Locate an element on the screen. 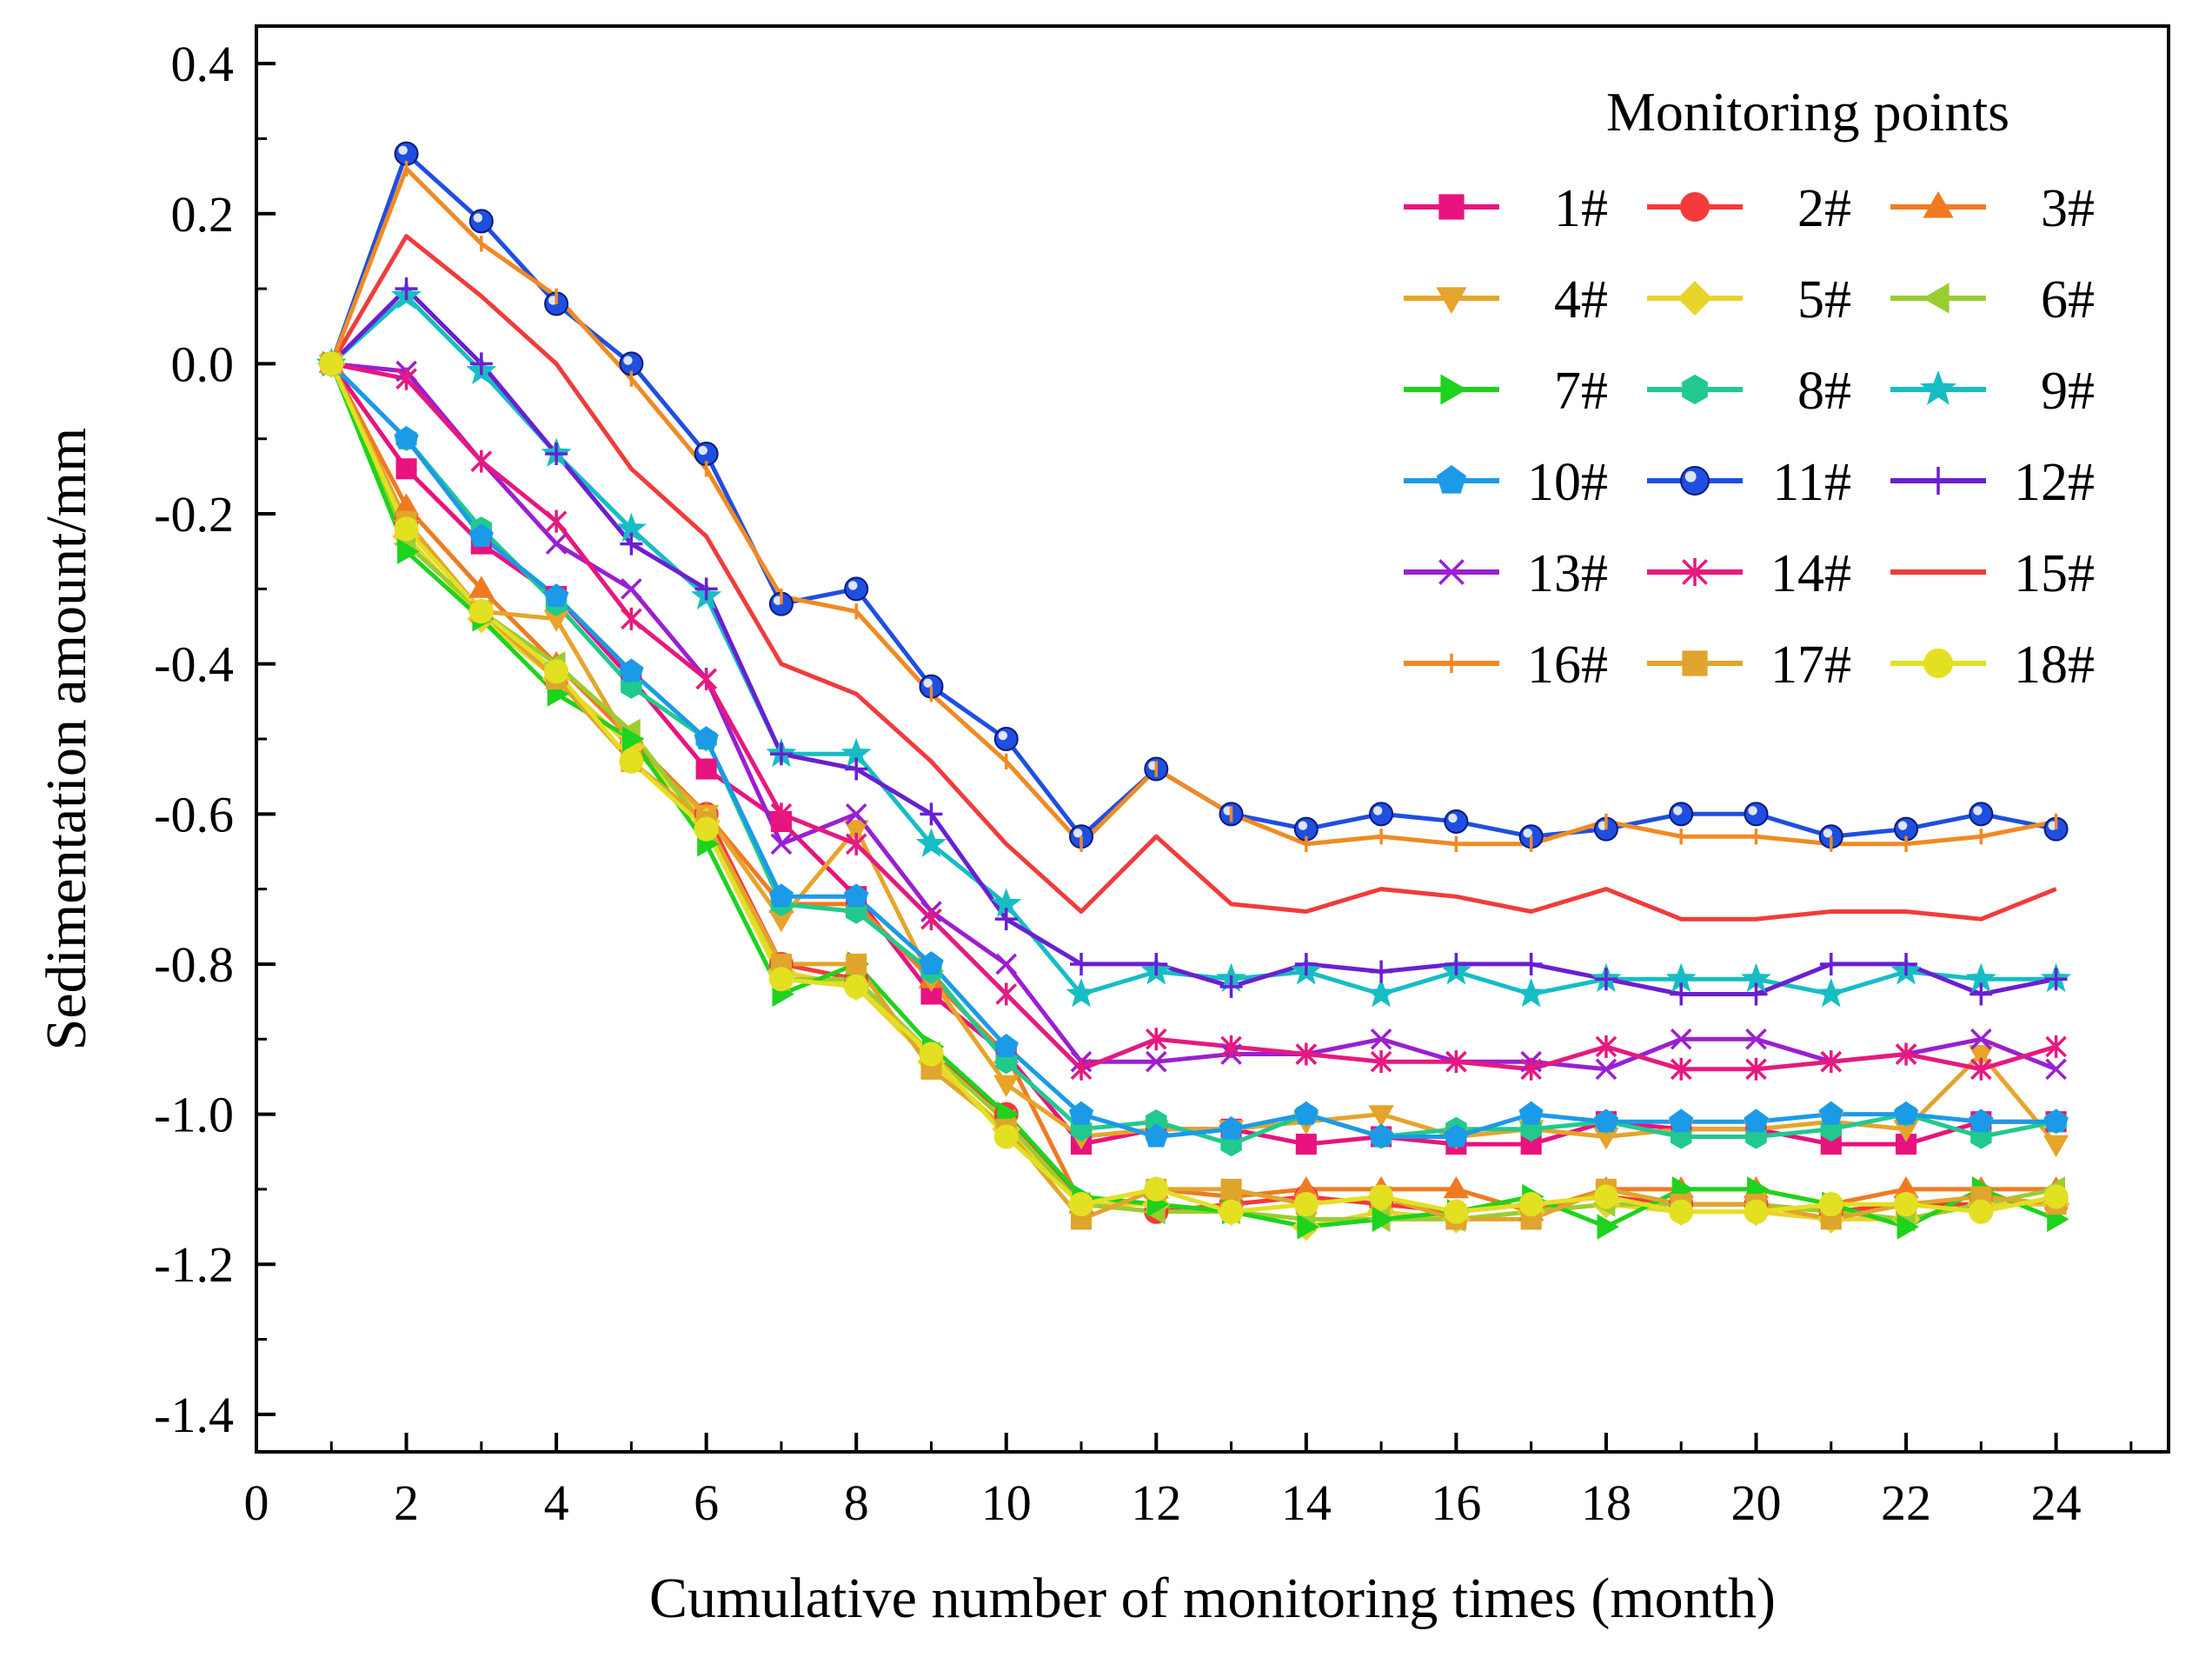 This screenshot has width=2212, height=1664. legend-entry: 10# is located at coordinates (1506, 482).